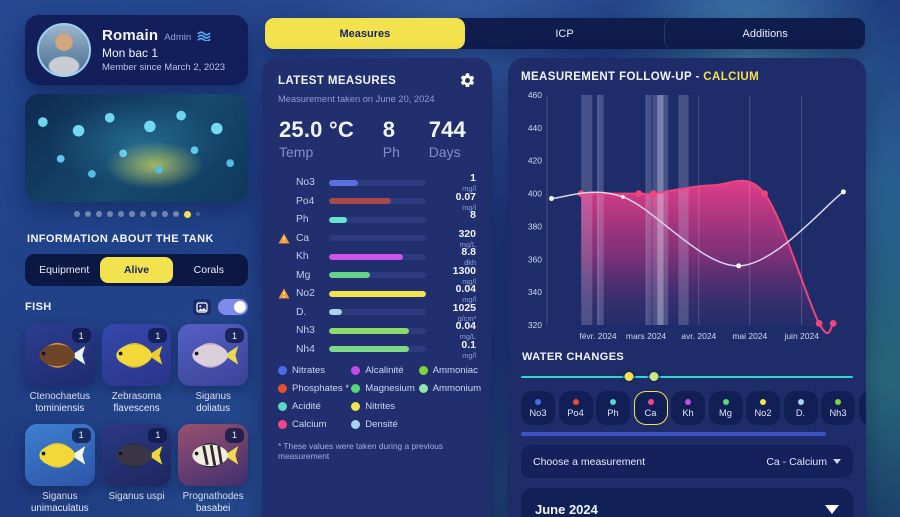 Image resolution: width=900 pixels, height=517 pixels. Describe the element at coordinates (314, 424) in the screenshot. I see `legend-item: Calcium` at that location.